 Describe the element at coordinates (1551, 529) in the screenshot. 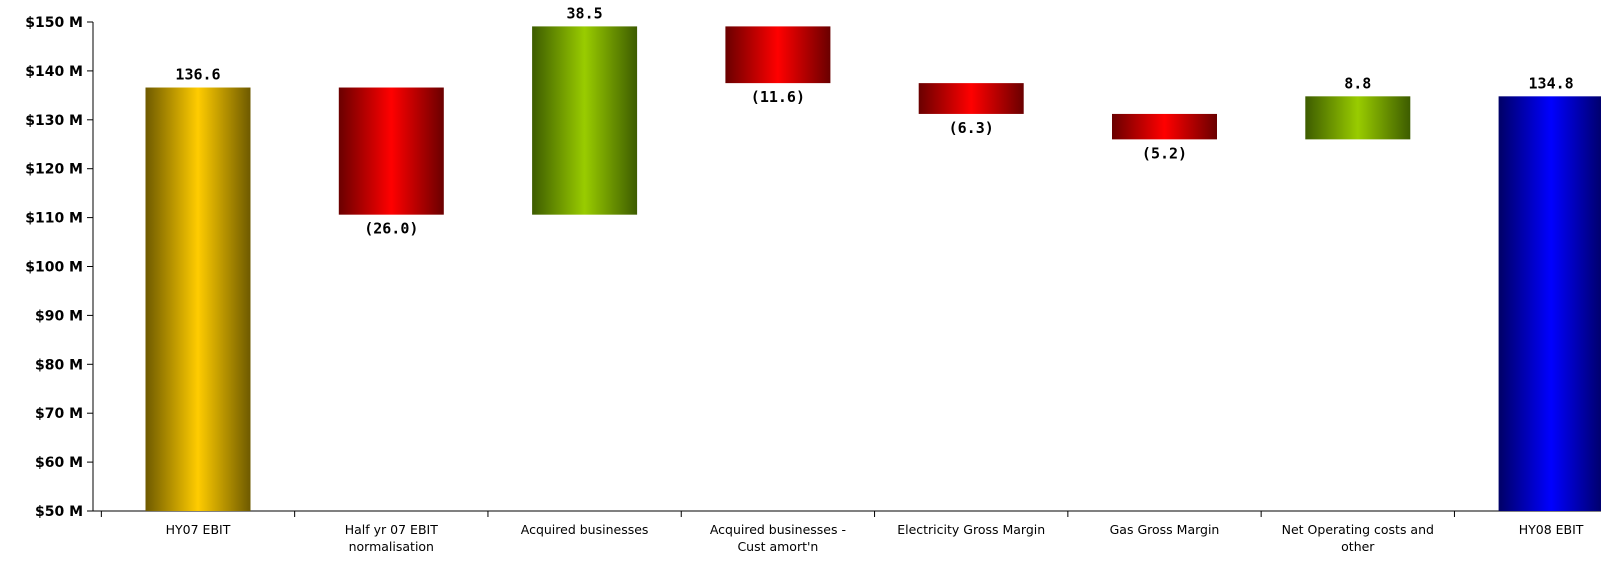

I see `x-tick-label: HY08 EBIT` at that location.